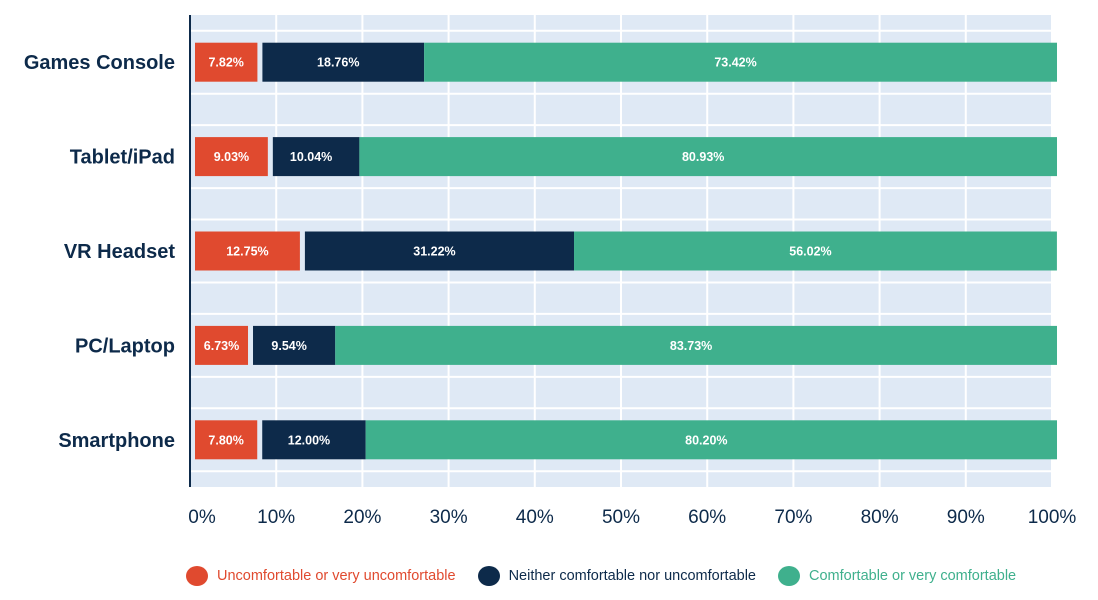 The height and width of the screenshot is (600, 1098). Describe the element at coordinates (311, 157) in the screenshot. I see `data-label: 10.04%` at that location.